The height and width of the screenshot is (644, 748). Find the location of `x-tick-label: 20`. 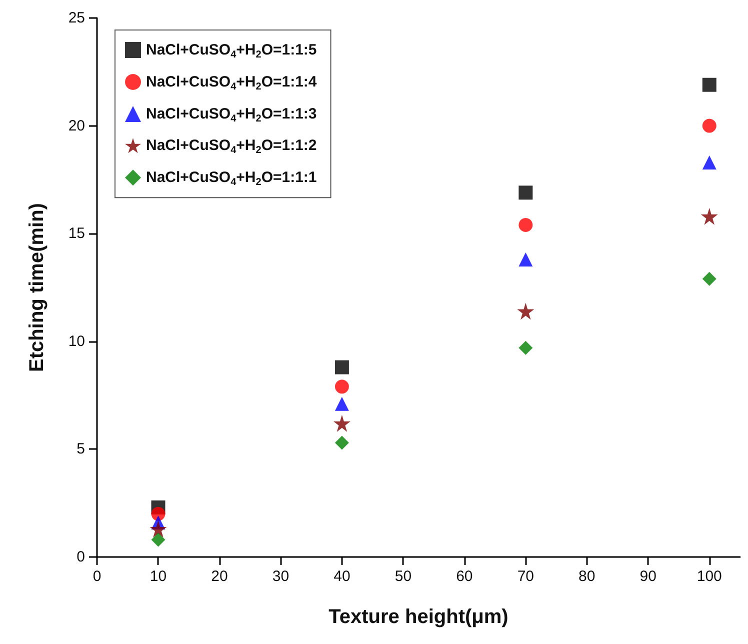

x-tick-label: 20 is located at coordinates (219, 576).